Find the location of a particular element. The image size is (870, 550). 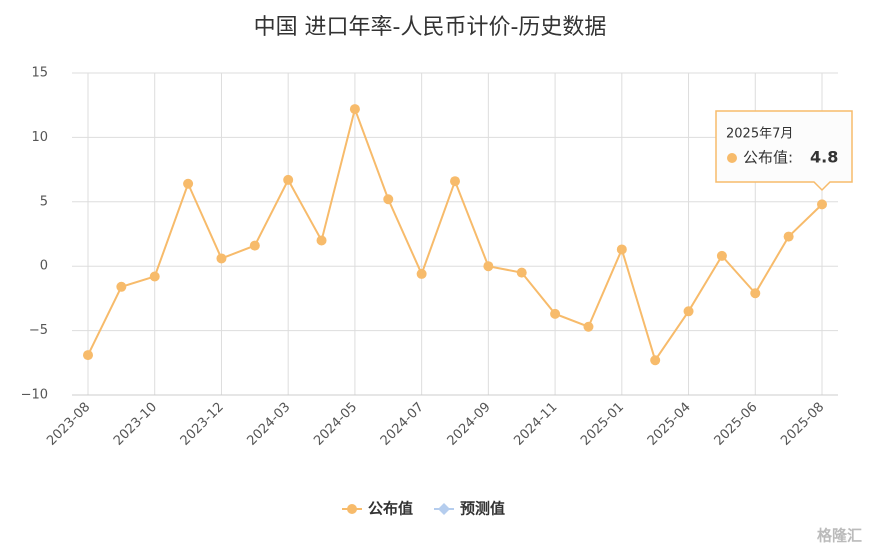

y-tick-label: 15 is located at coordinates (39, 73).